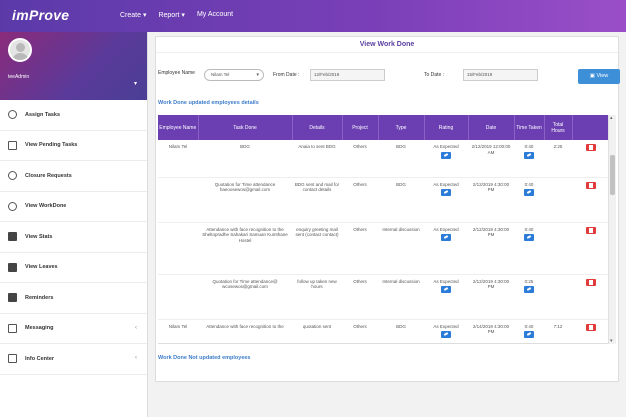 This screenshot has width=626, height=417. Describe the element at coordinates (73, 298) in the screenshot. I see `sidebar-item-reminders: Reminders` at that location.